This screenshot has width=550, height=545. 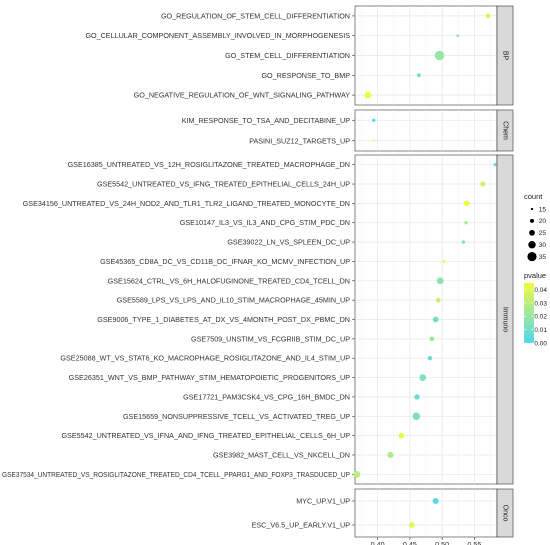 What do you see at coordinates (378, 542) in the screenshot?
I see `x-tick-label: 0.40` at bounding box center [378, 542].